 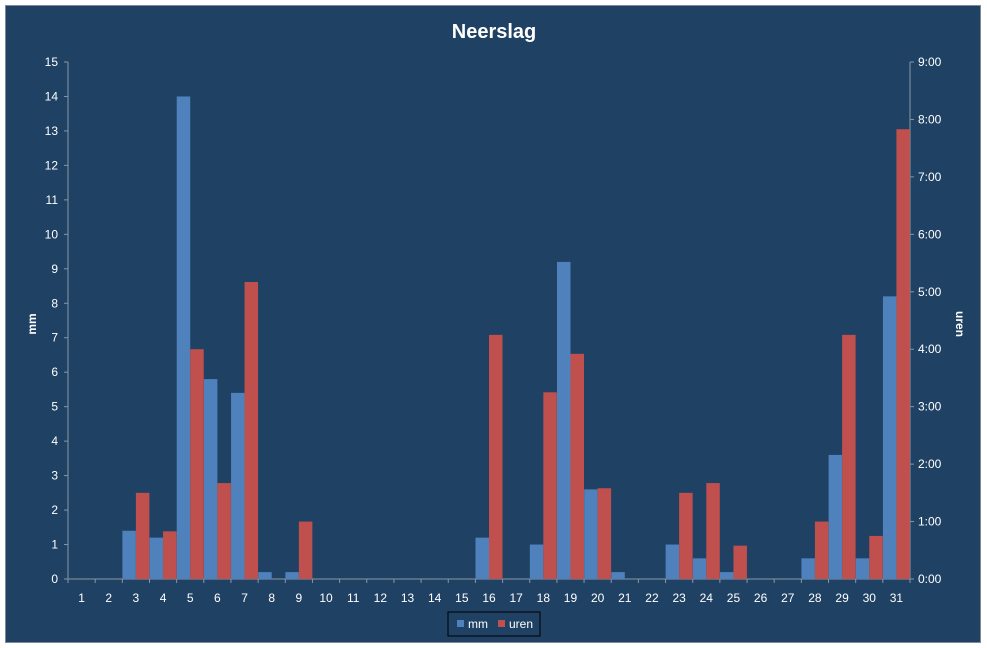 I want to click on y-tick-label: 6, so click(x=54, y=372).